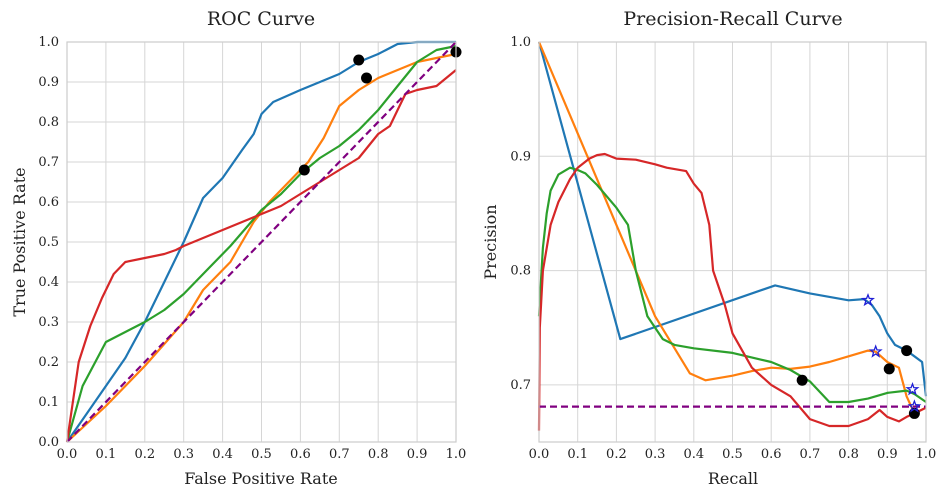 The height and width of the screenshot is (500, 951). What do you see at coordinates (693, 454) in the screenshot?
I see `pr-x-tick-label: 0.4` at bounding box center [693, 454].